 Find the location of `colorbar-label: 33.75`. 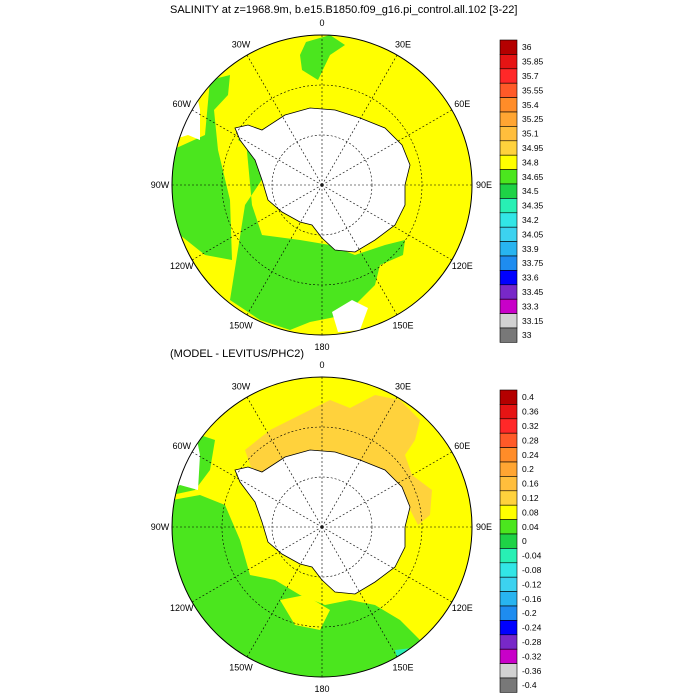

colorbar-label: 33.75 is located at coordinates (533, 263).